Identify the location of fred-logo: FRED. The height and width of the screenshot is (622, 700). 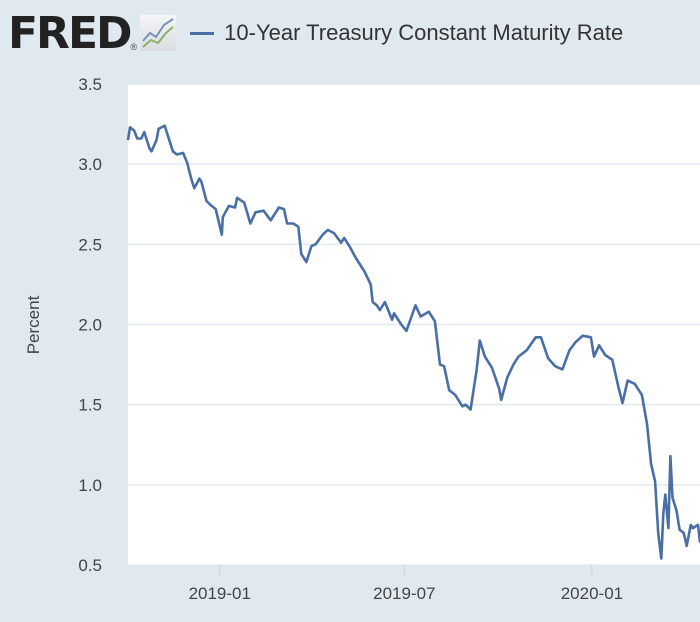
(70, 33).